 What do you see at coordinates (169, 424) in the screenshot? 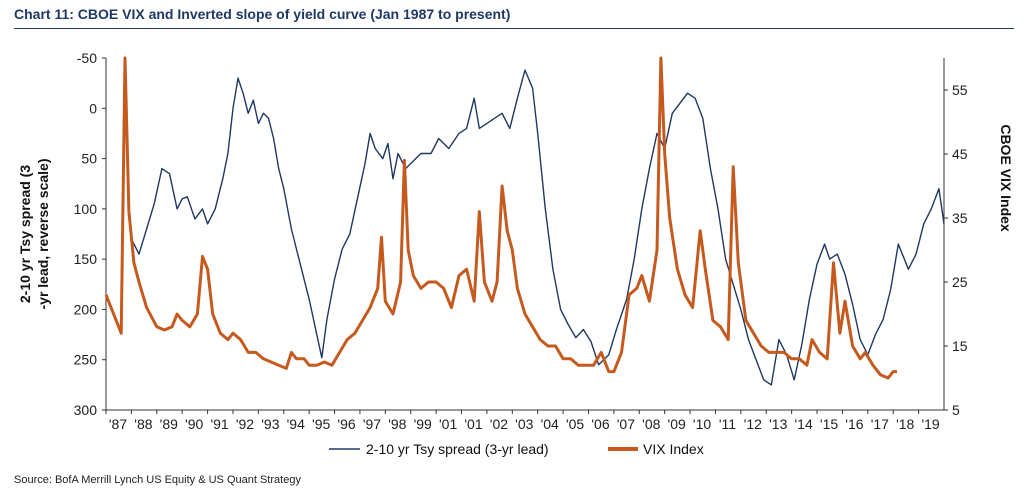
I see `x-tick-label: '89` at bounding box center [169, 424].